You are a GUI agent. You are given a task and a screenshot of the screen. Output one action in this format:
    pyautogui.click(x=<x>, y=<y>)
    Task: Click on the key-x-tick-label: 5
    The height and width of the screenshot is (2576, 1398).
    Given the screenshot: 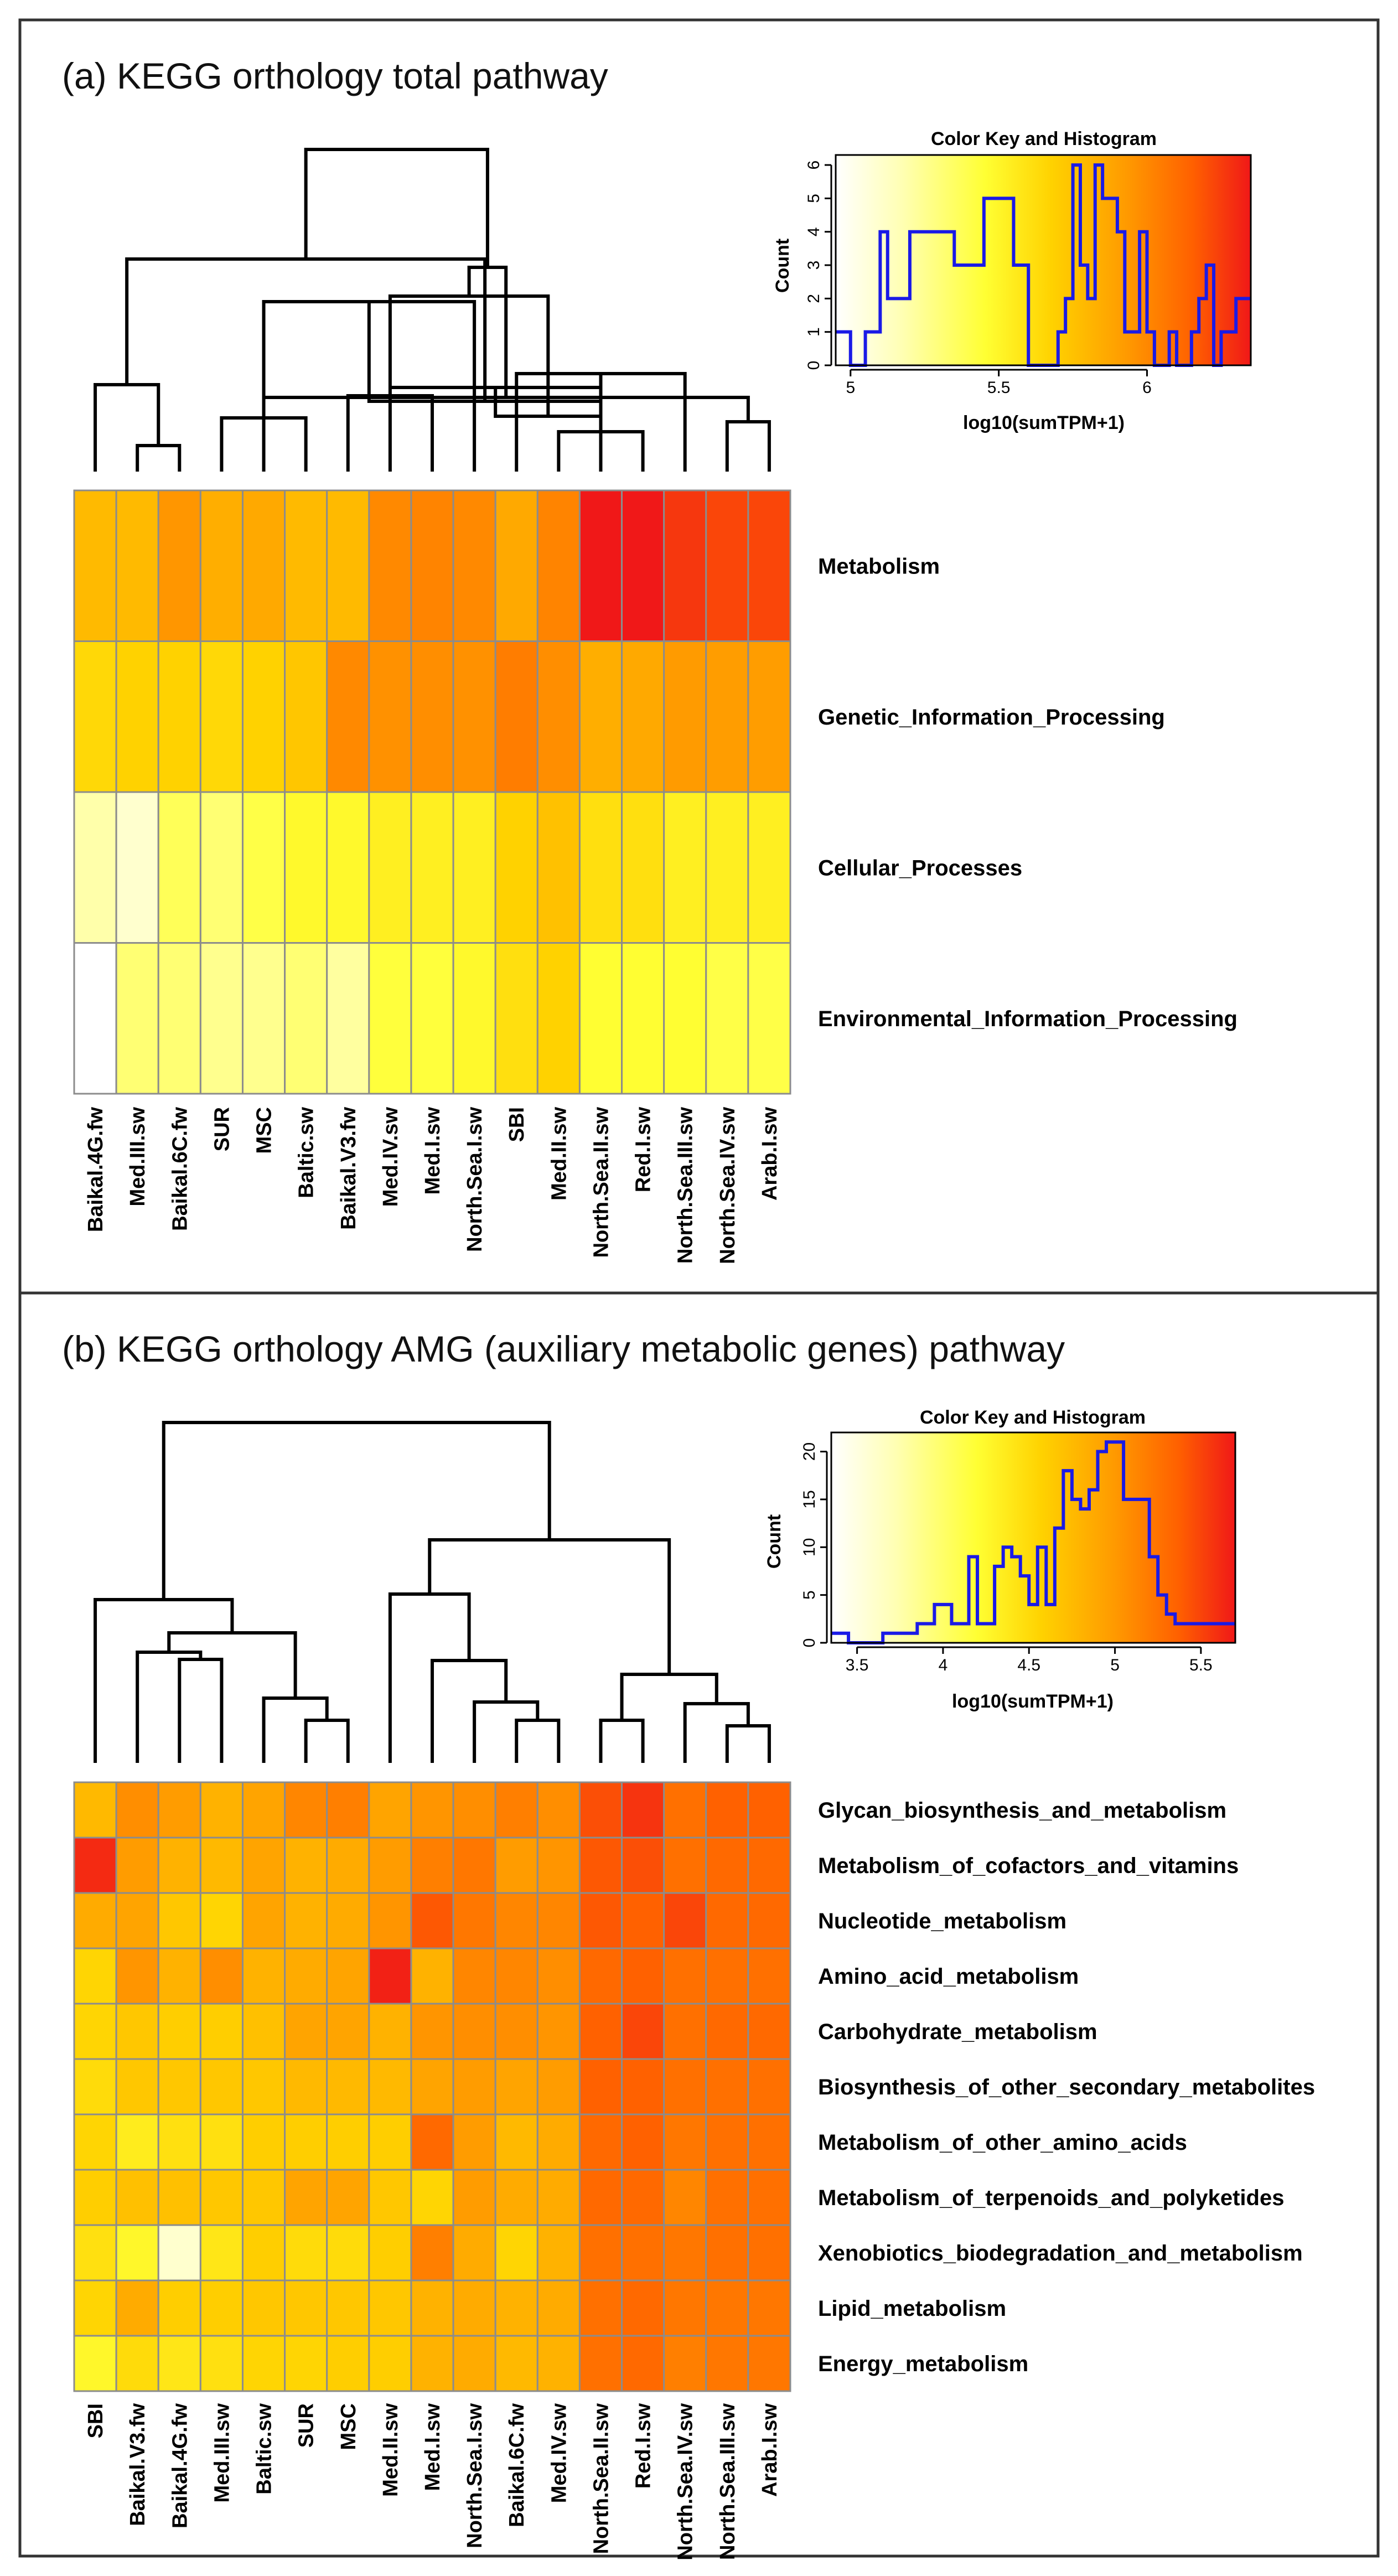 What is the action you would take?
    pyautogui.click(x=850, y=388)
    